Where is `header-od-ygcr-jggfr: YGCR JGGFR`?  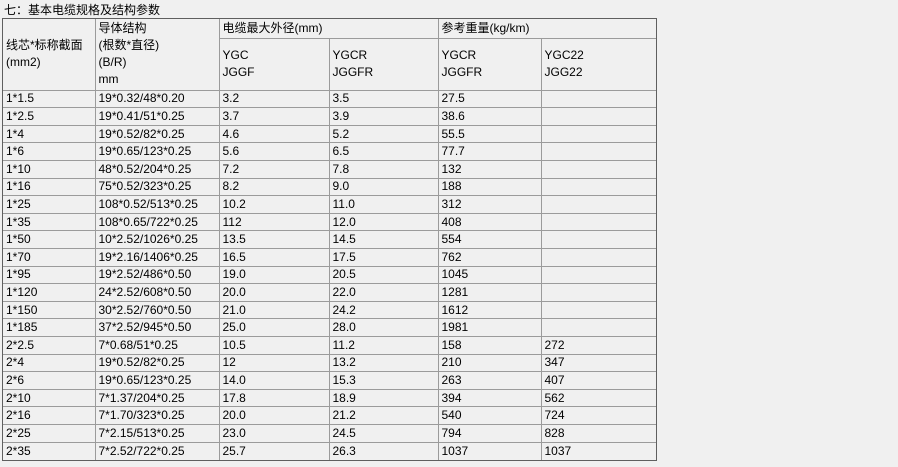
header-od-ygcr-jggfr: YGCR JGGFR is located at coordinates (383, 64).